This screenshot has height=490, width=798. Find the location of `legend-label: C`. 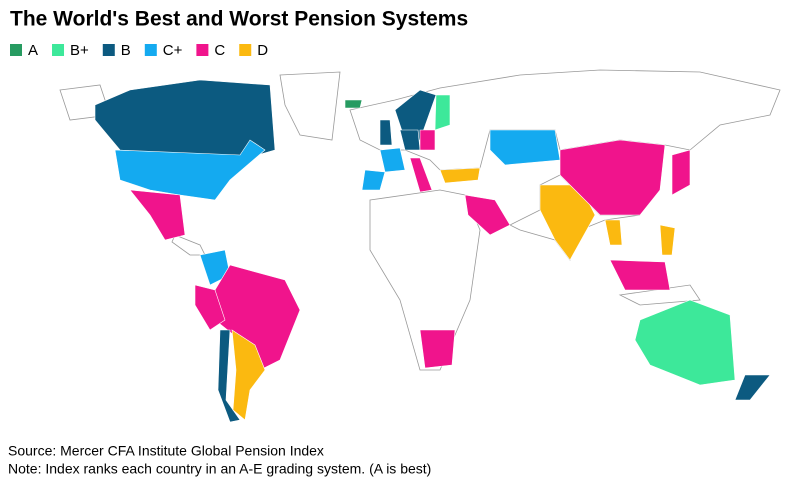

legend-label: C is located at coordinates (219, 50).